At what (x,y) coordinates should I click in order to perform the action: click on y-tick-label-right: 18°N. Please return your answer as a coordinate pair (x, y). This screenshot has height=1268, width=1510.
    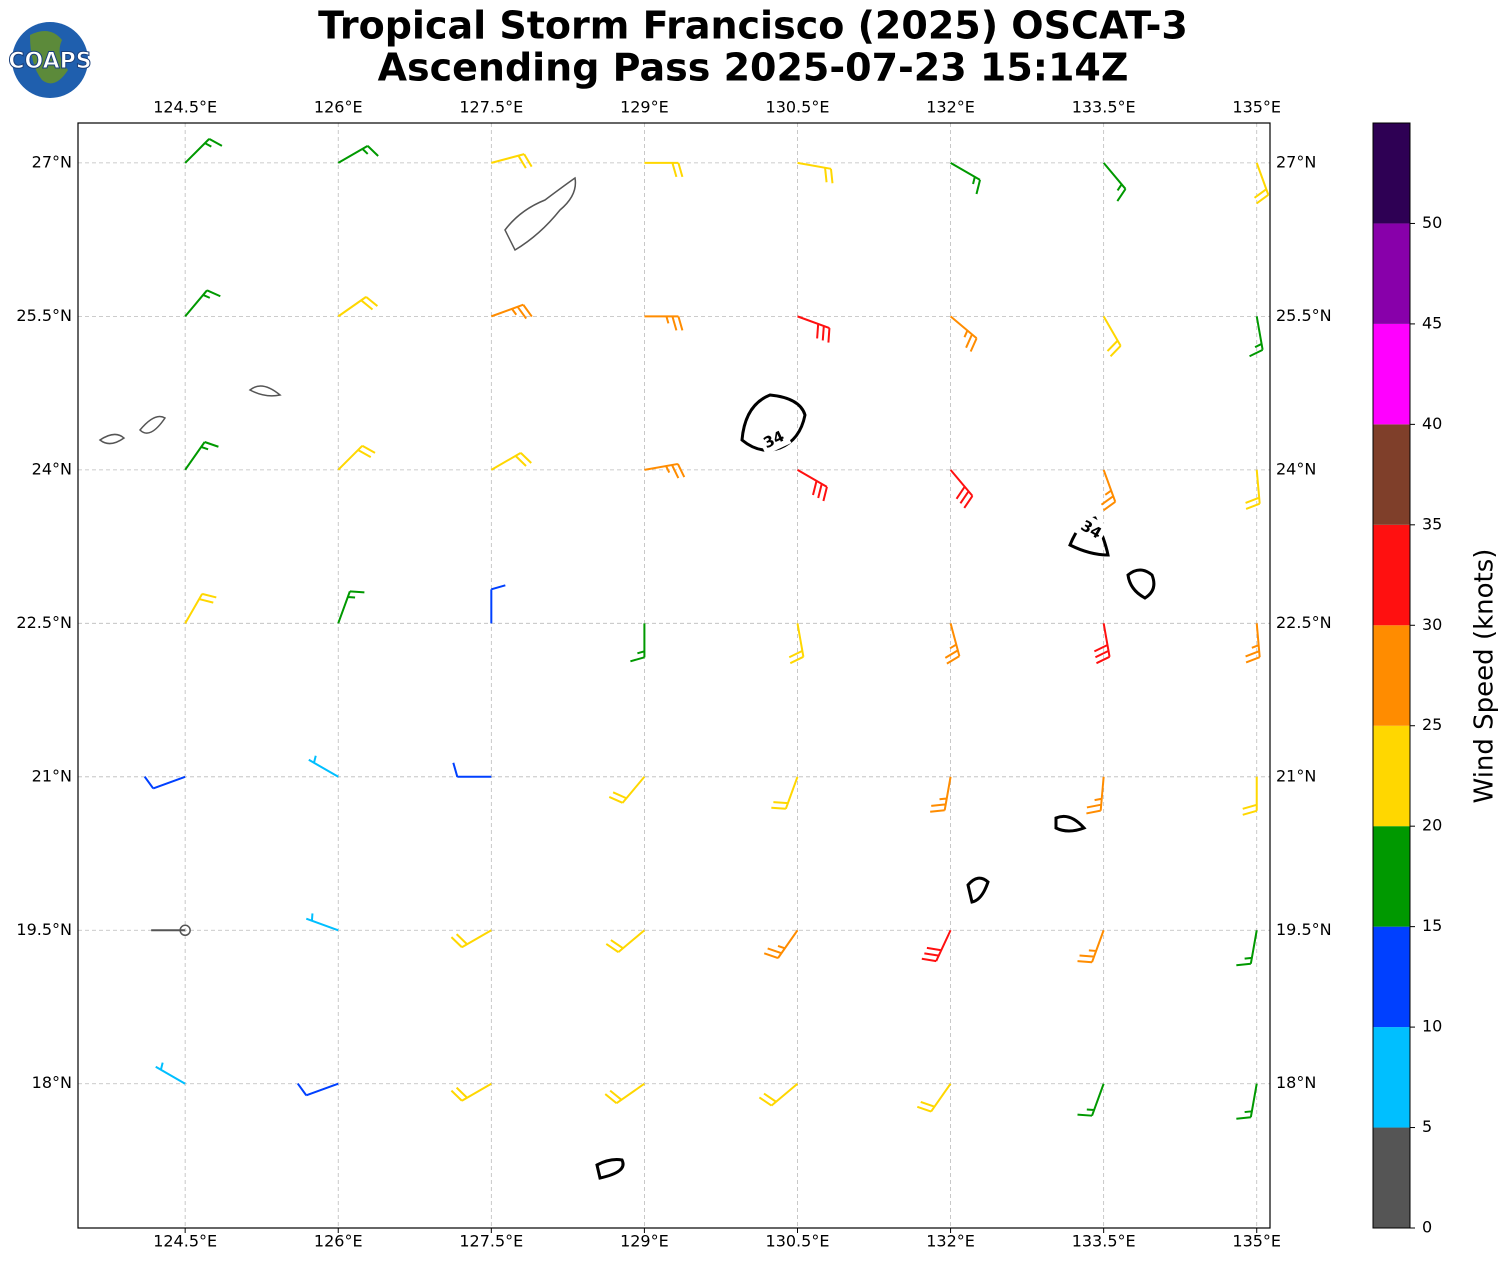
    Looking at the image, I should click on (1296, 1082).